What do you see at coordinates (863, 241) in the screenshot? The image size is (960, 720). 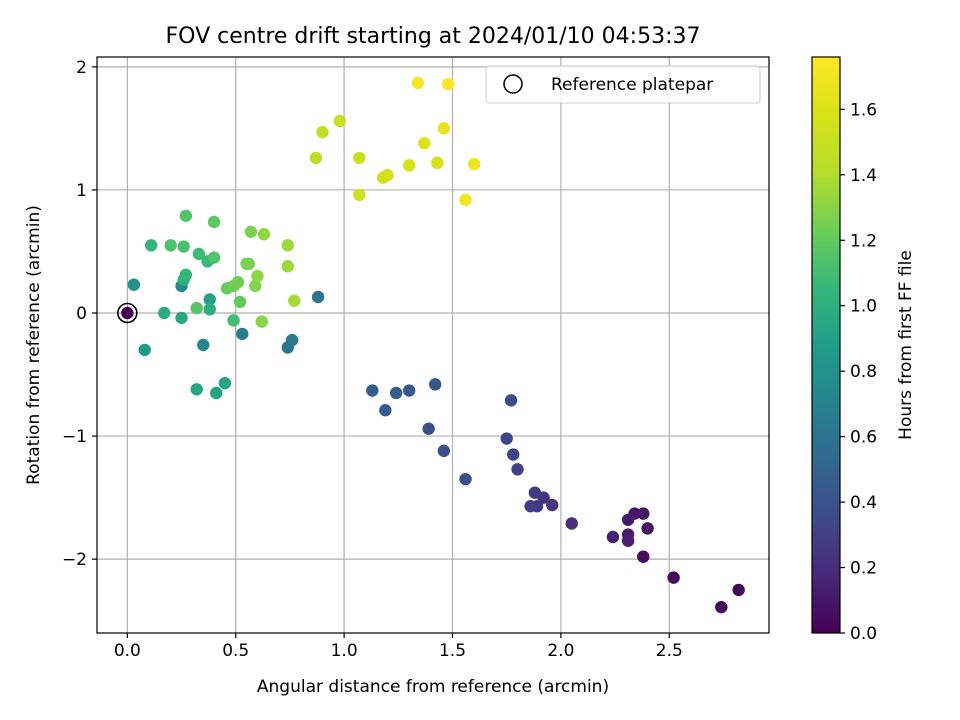 I see `colorbar-tick-label: 1.2` at bounding box center [863, 241].